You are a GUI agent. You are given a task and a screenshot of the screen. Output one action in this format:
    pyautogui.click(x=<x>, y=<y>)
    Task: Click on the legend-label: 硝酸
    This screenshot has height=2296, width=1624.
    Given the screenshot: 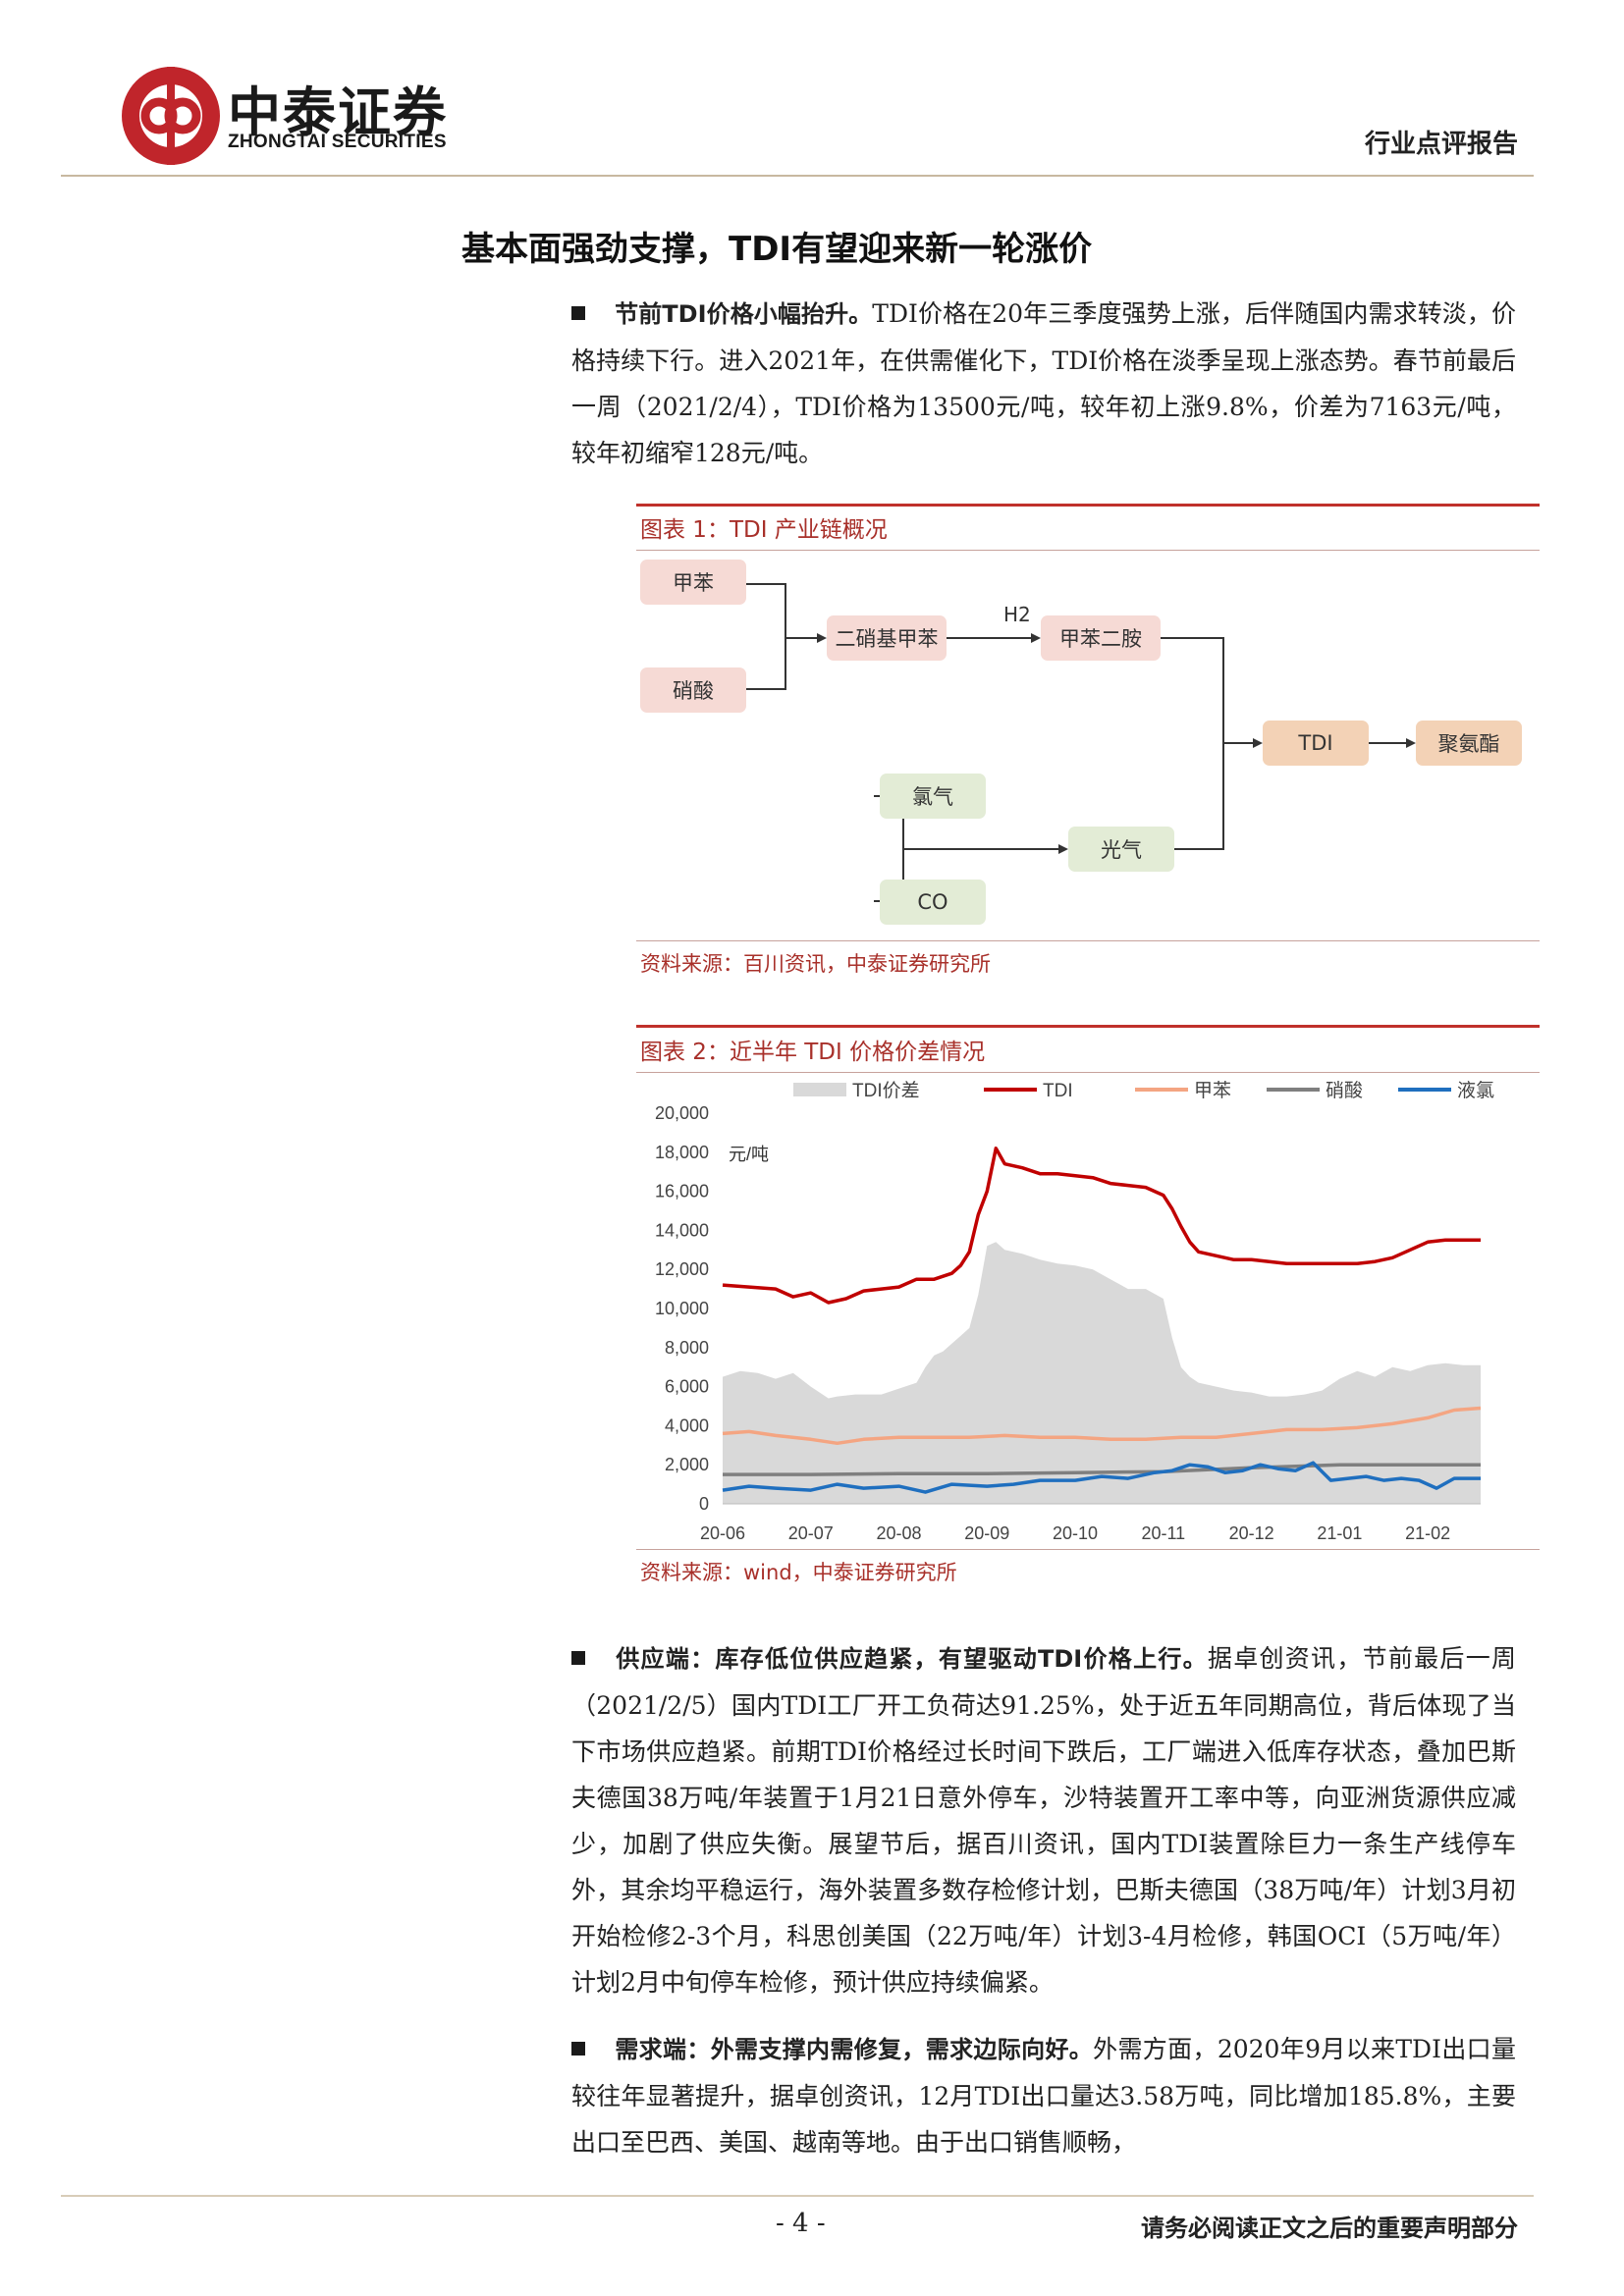 What is the action you would take?
    pyautogui.click(x=1344, y=1090)
    